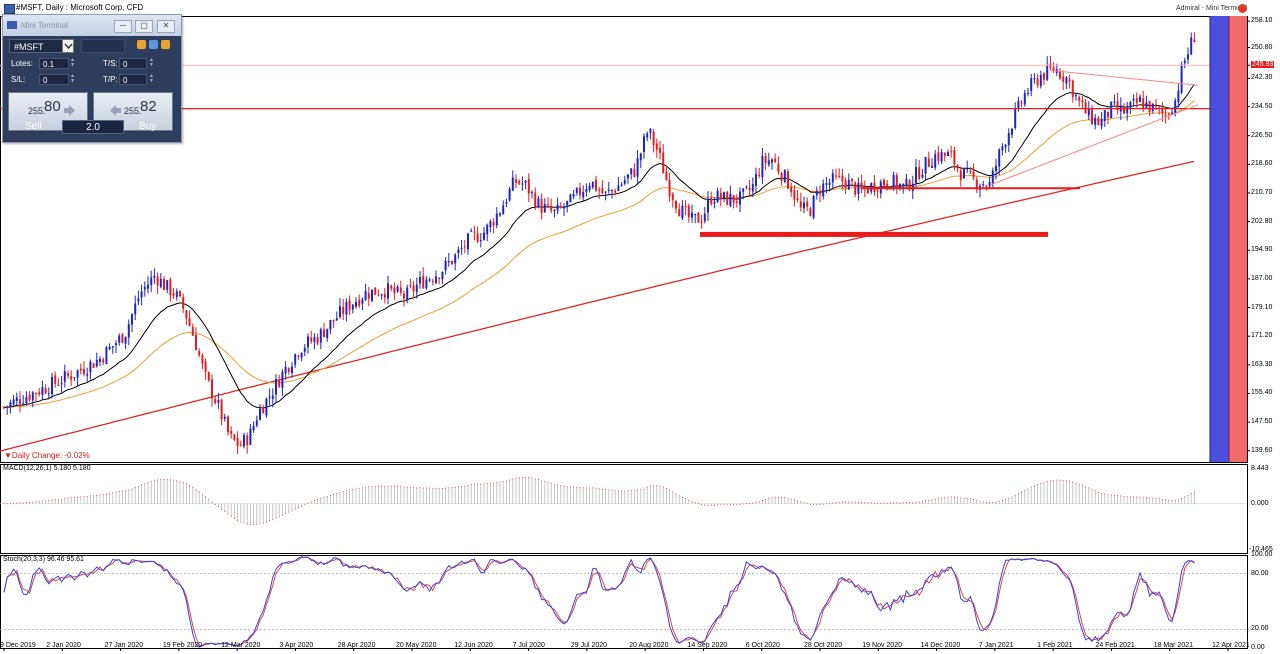 The height and width of the screenshot is (654, 1280). Describe the element at coordinates (153, 44) in the screenshot. I see `gear-icon` at that location.